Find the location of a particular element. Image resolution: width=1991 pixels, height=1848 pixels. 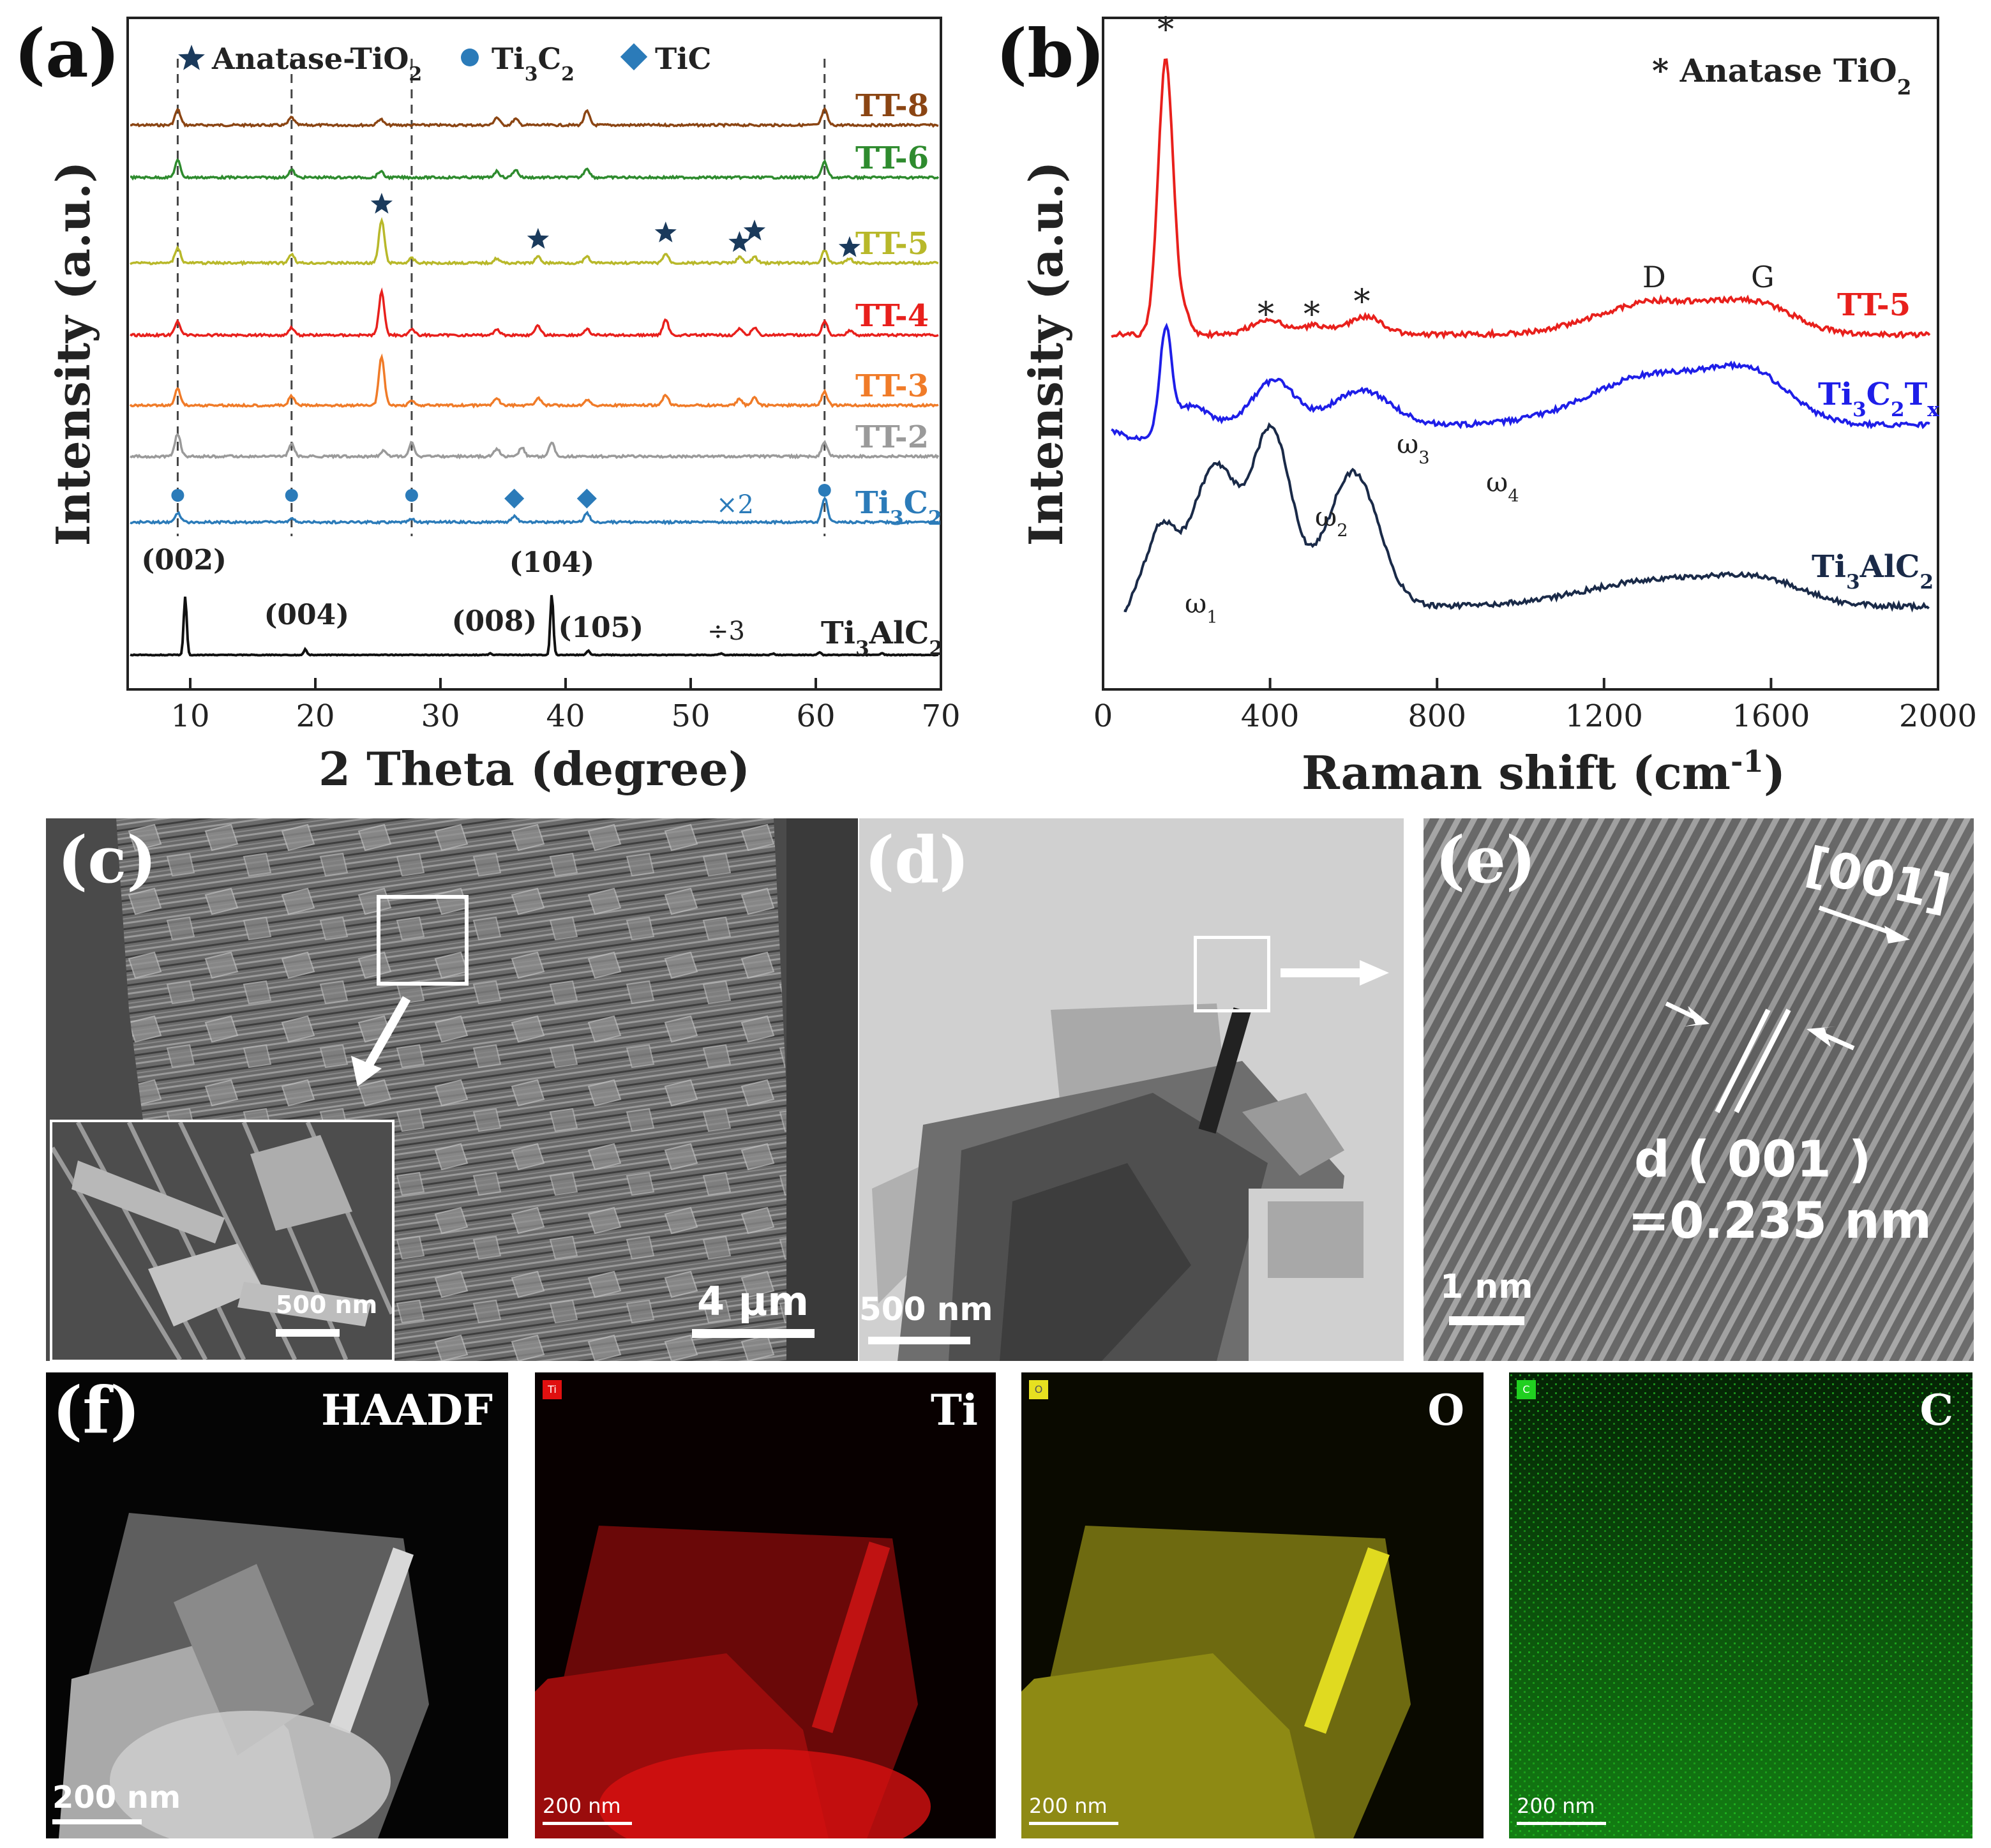

map-title-c: C is located at coordinates (1936, 1410).